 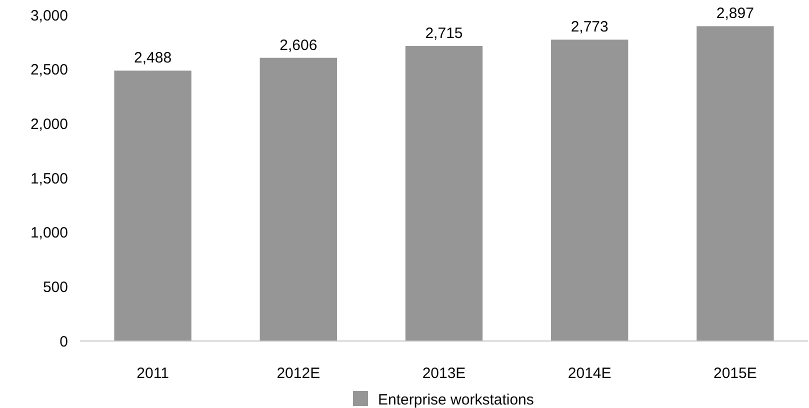 I want to click on y-tick-label: 500, so click(x=55, y=287).